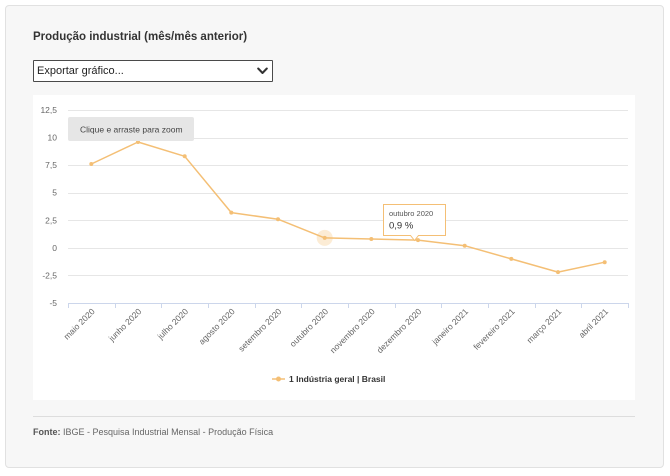  What do you see at coordinates (324, 237) in the screenshot?
I see `data-point-outubro-2020` at bounding box center [324, 237].